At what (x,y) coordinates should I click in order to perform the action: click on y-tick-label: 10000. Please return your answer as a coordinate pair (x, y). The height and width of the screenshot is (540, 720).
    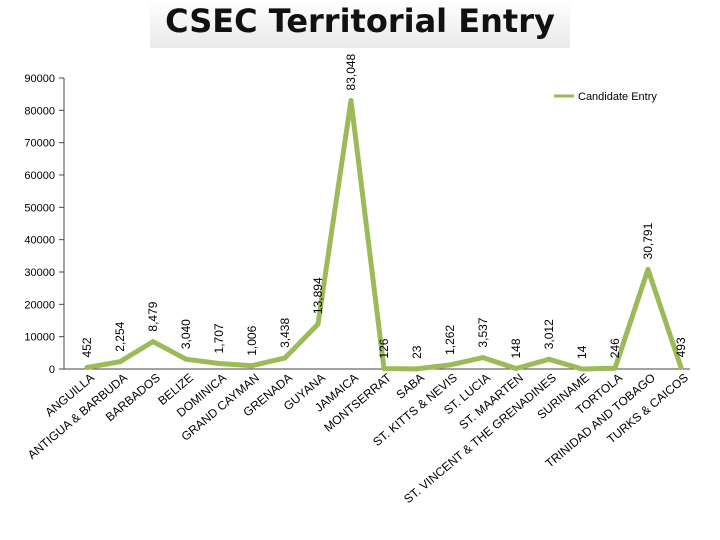
    Looking at the image, I should click on (39, 338).